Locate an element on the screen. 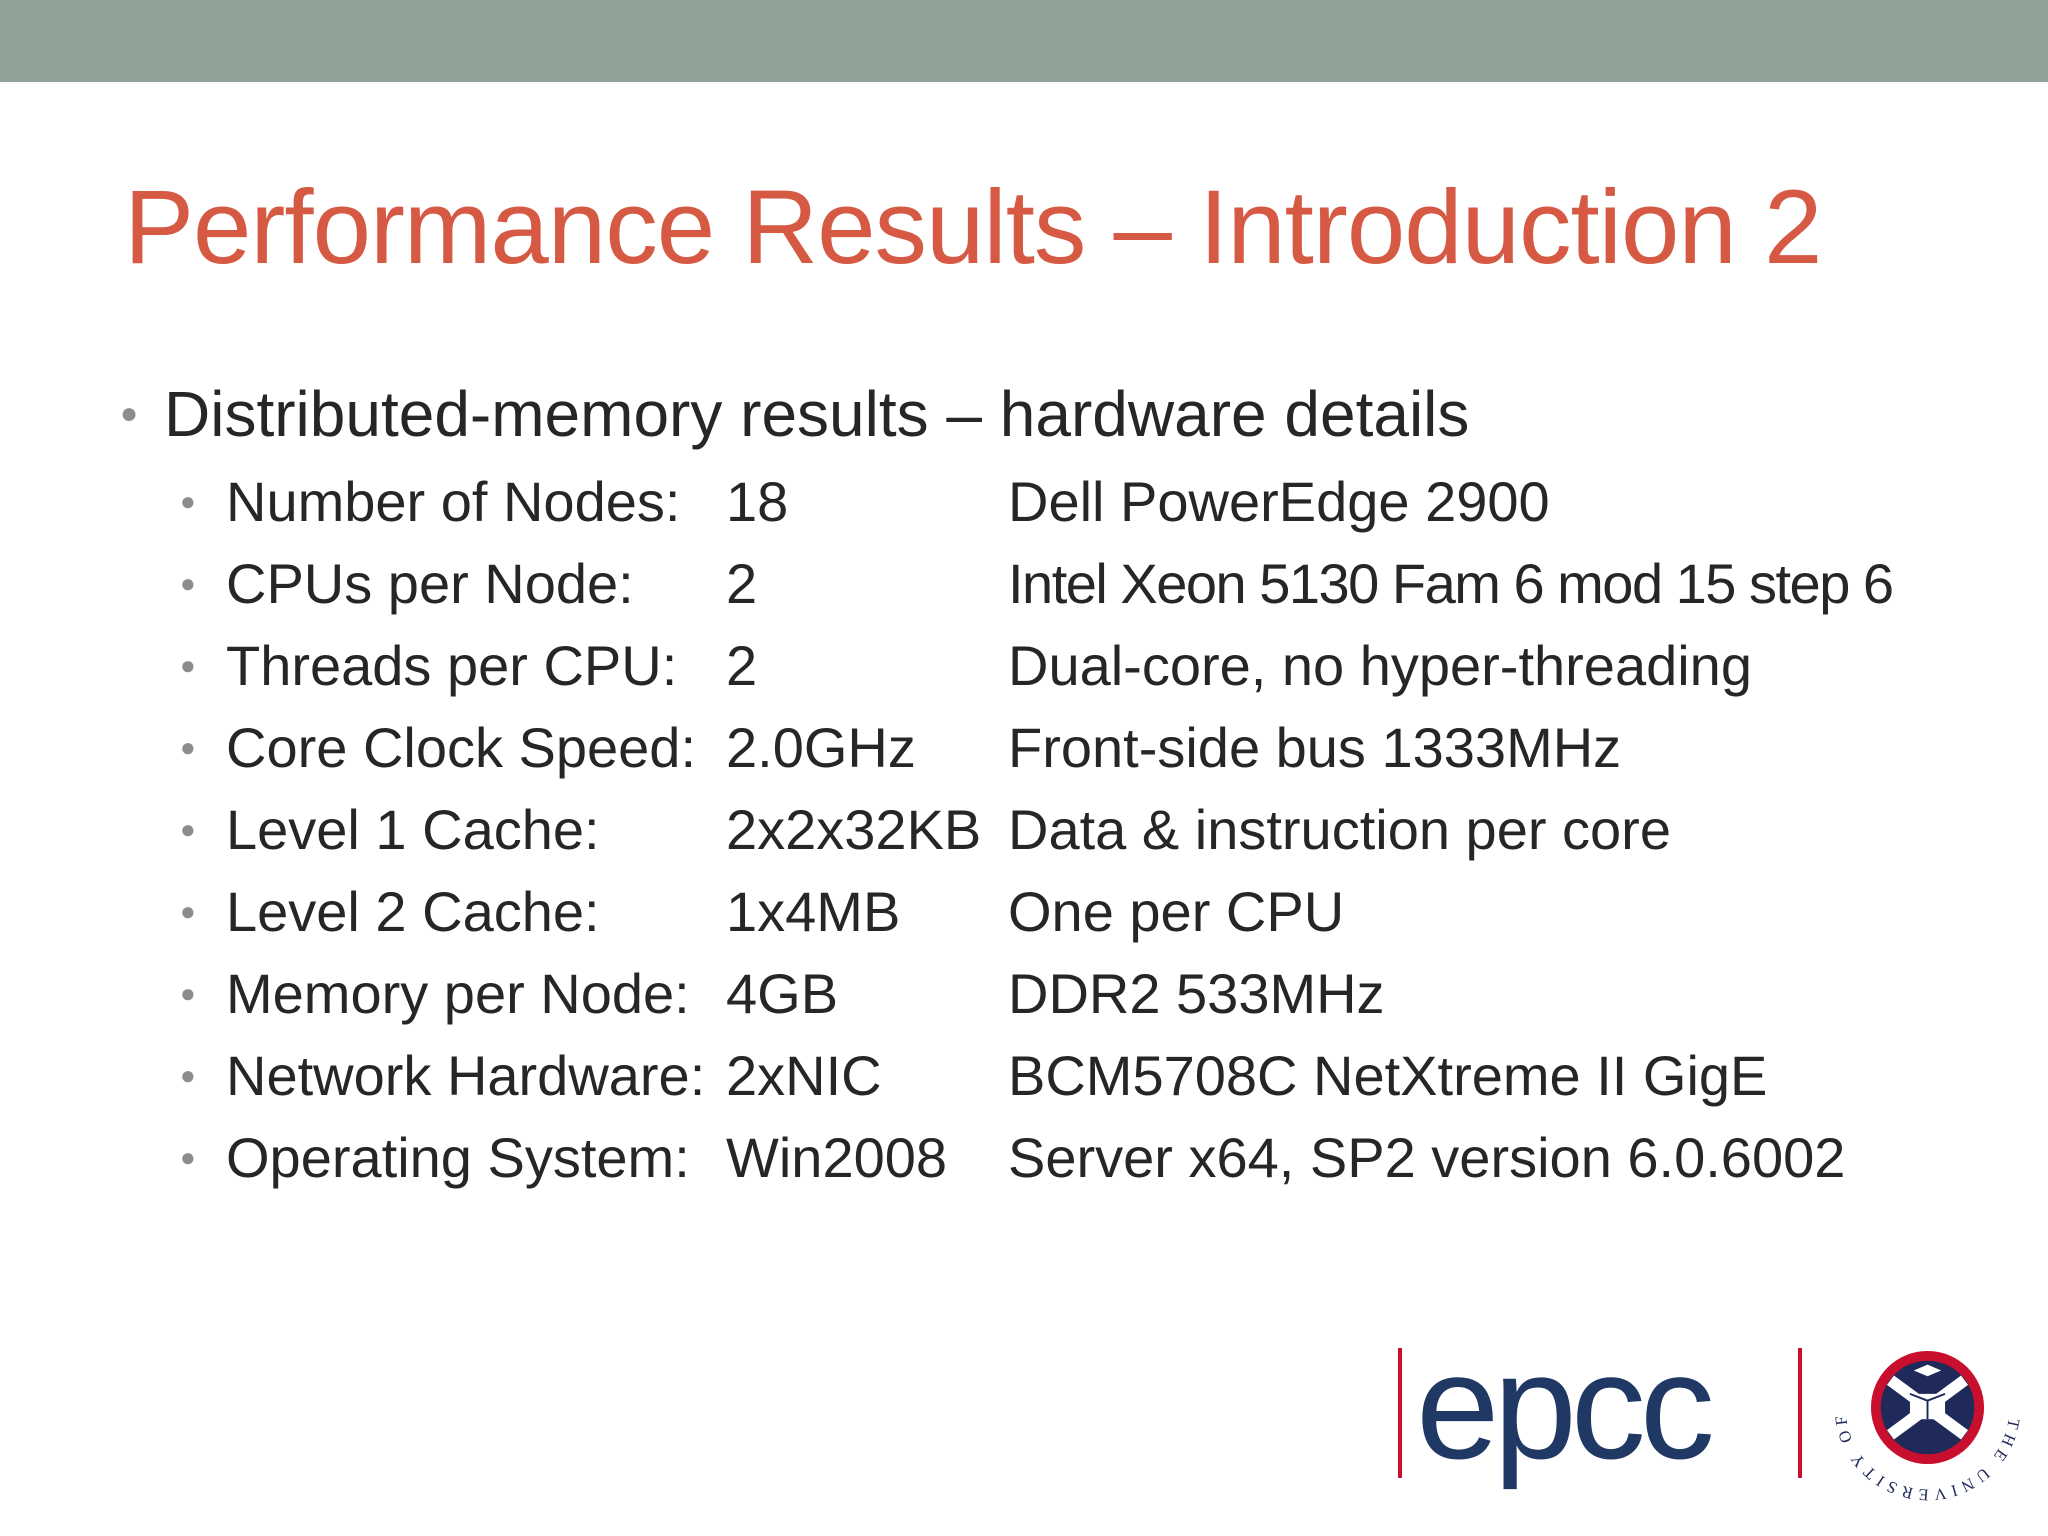 The width and height of the screenshot is (2048, 1536). svg-text: epcc is located at coordinates (1564, 1410).